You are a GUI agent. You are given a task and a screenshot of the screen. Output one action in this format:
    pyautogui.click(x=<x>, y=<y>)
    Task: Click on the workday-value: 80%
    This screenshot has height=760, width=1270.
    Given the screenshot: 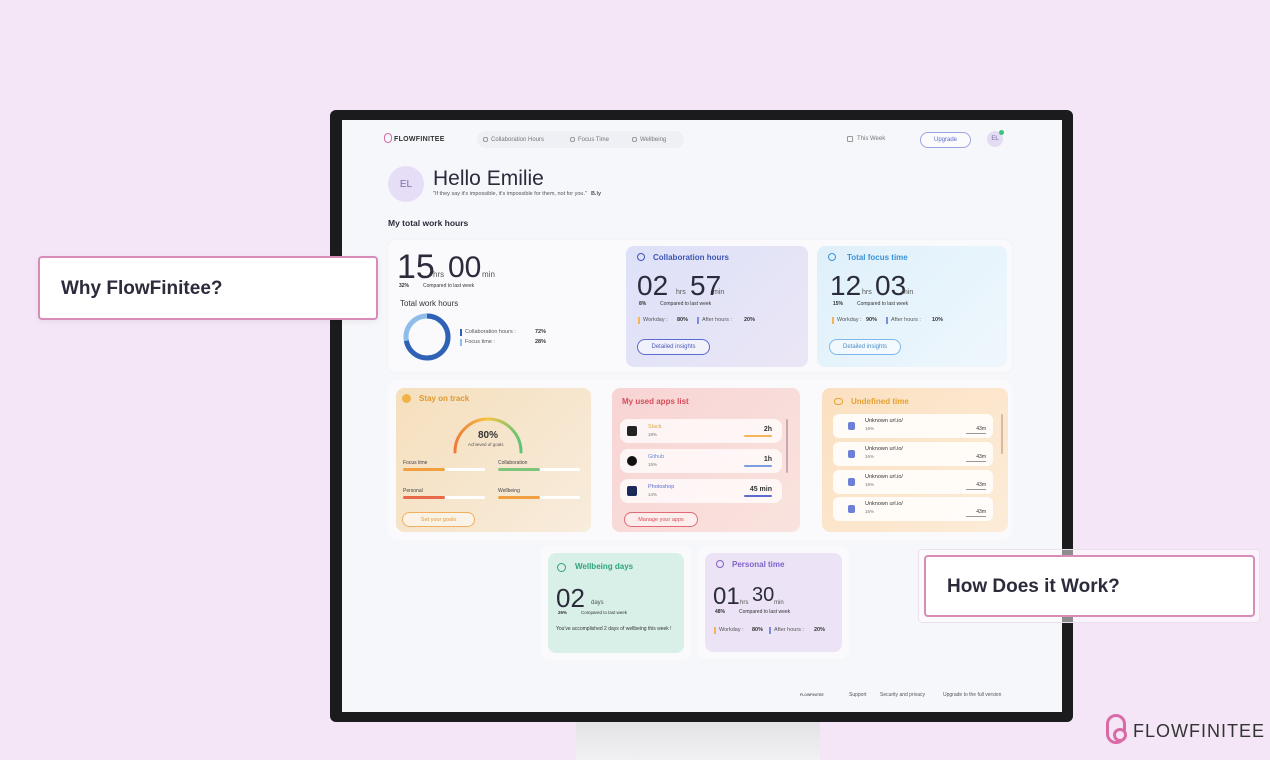 What is the action you would take?
    pyautogui.click(x=683, y=320)
    